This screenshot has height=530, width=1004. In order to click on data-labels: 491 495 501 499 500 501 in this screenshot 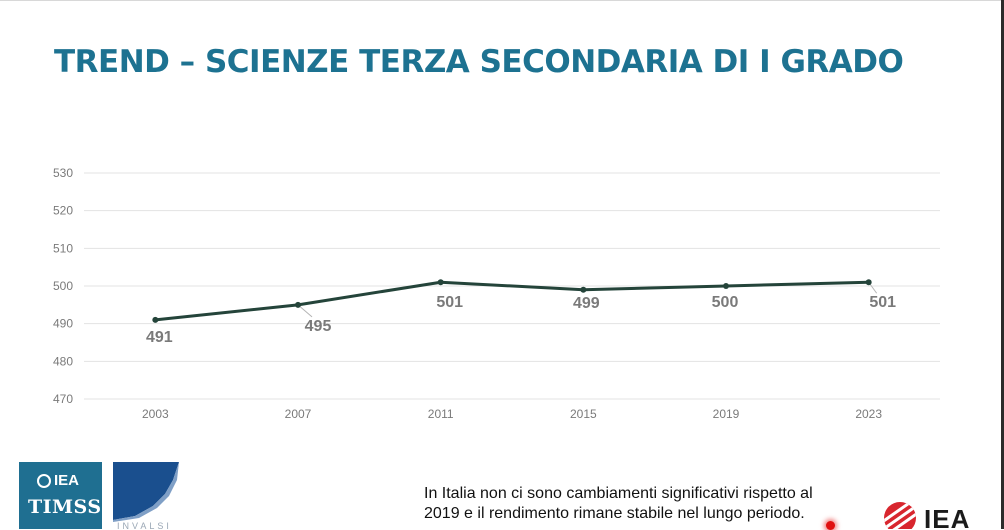, I will do `click(521, 320)`.